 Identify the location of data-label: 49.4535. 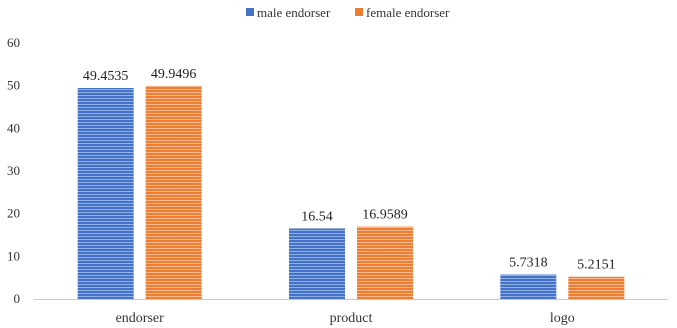
(106, 76).